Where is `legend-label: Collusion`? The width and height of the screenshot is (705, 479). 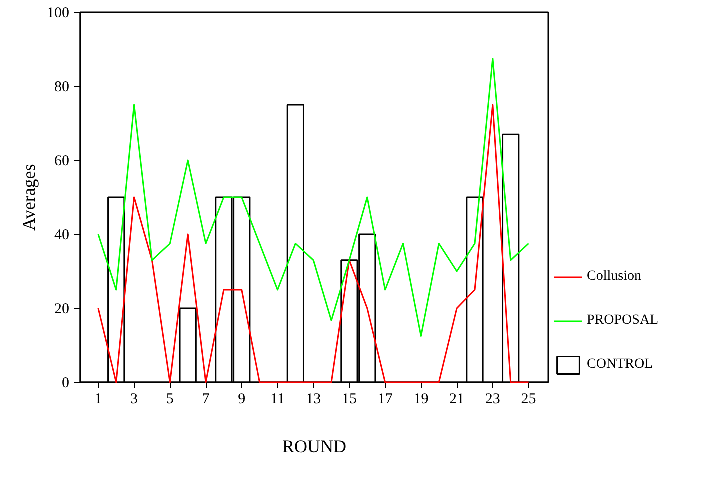
legend-label: Collusion is located at coordinates (614, 277).